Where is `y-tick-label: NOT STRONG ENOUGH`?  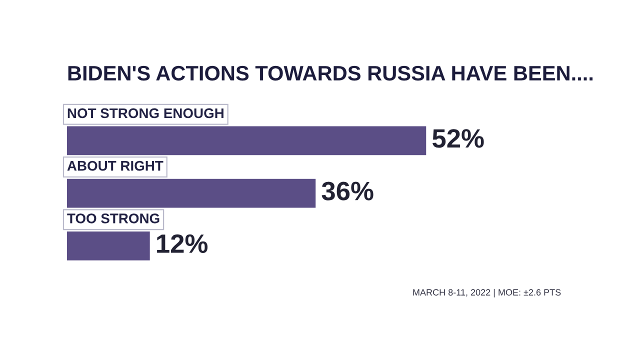
y-tick-label: NOT STRONG ENOUGH is located at coordinates (146, 113).